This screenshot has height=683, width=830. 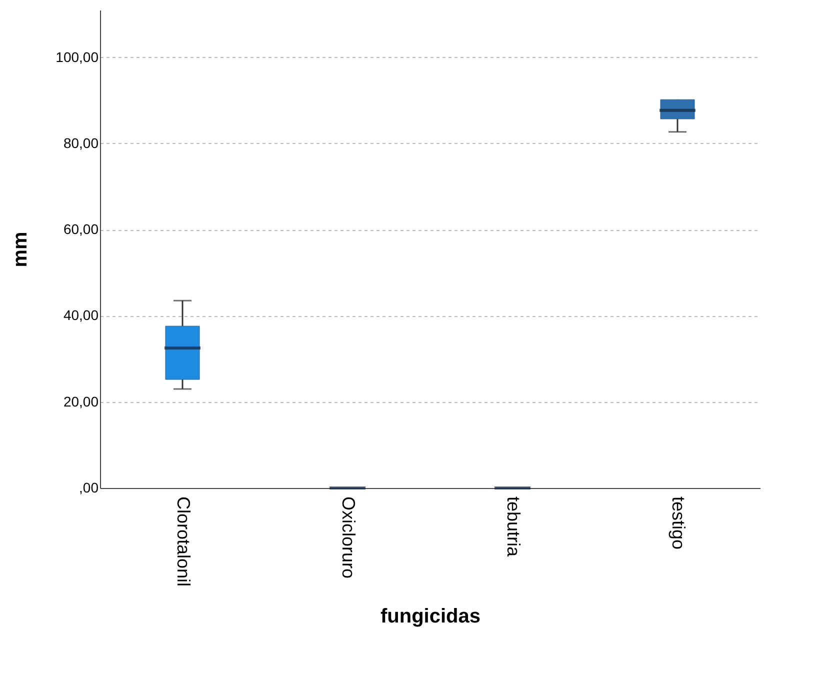 I want to click on x-tick-label: Oxicloruro, so click(x=348, y=537).